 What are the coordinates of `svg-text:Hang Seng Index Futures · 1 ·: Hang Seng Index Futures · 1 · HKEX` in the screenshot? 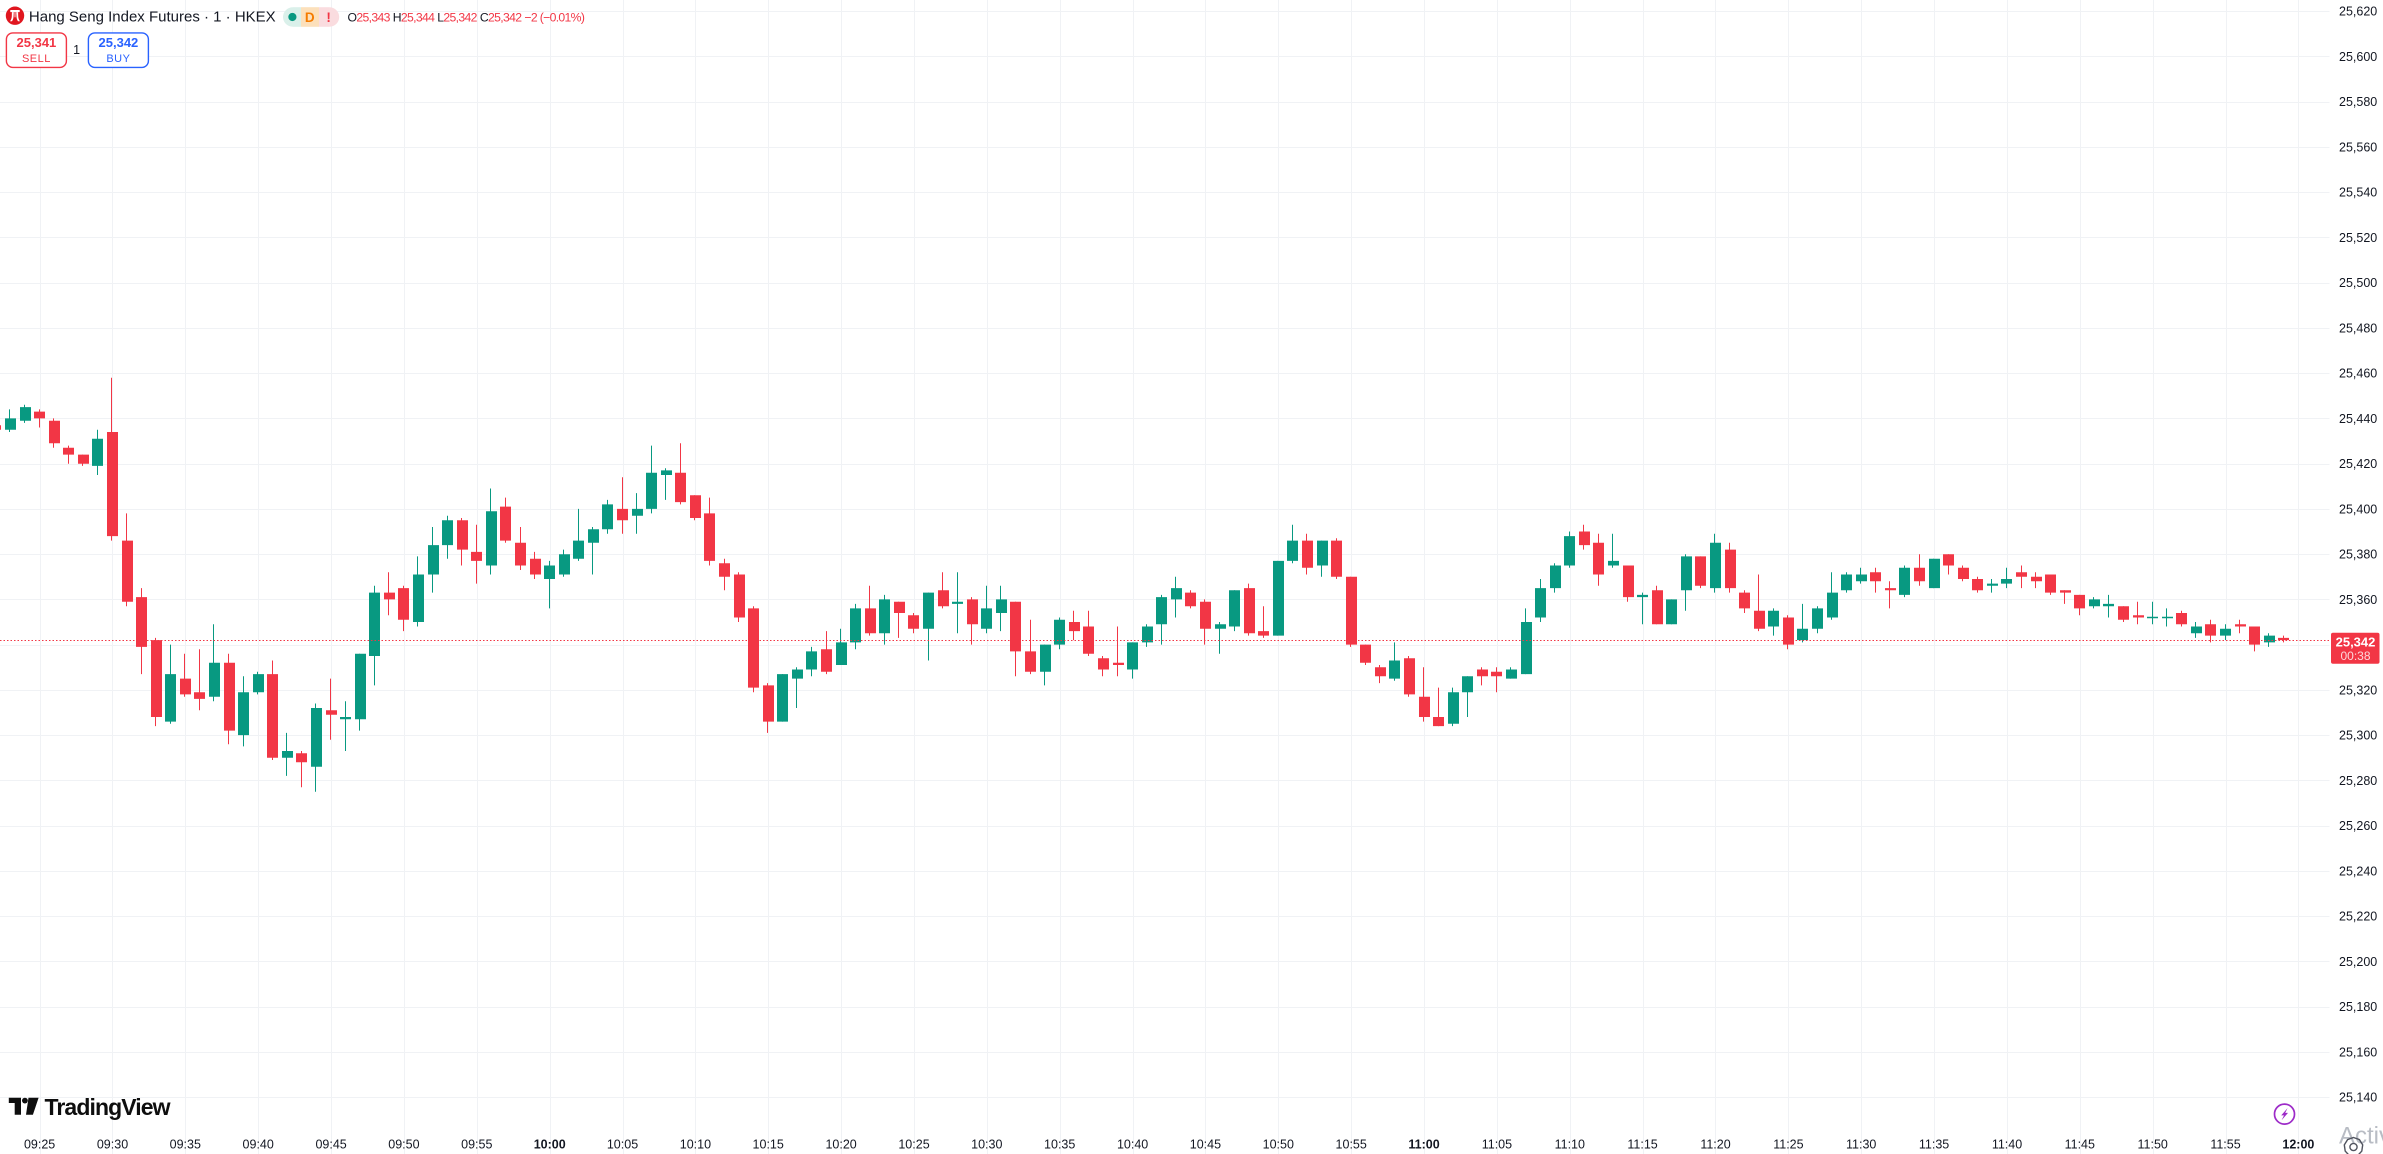 It's located at (152, 17).